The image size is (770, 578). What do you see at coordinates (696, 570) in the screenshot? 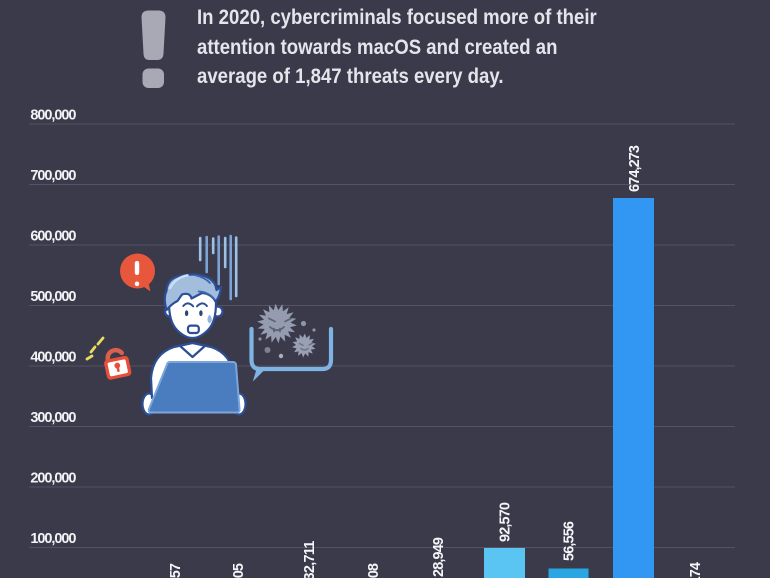
I see `svg-text: 2,174` at bounding box center [696, 570].